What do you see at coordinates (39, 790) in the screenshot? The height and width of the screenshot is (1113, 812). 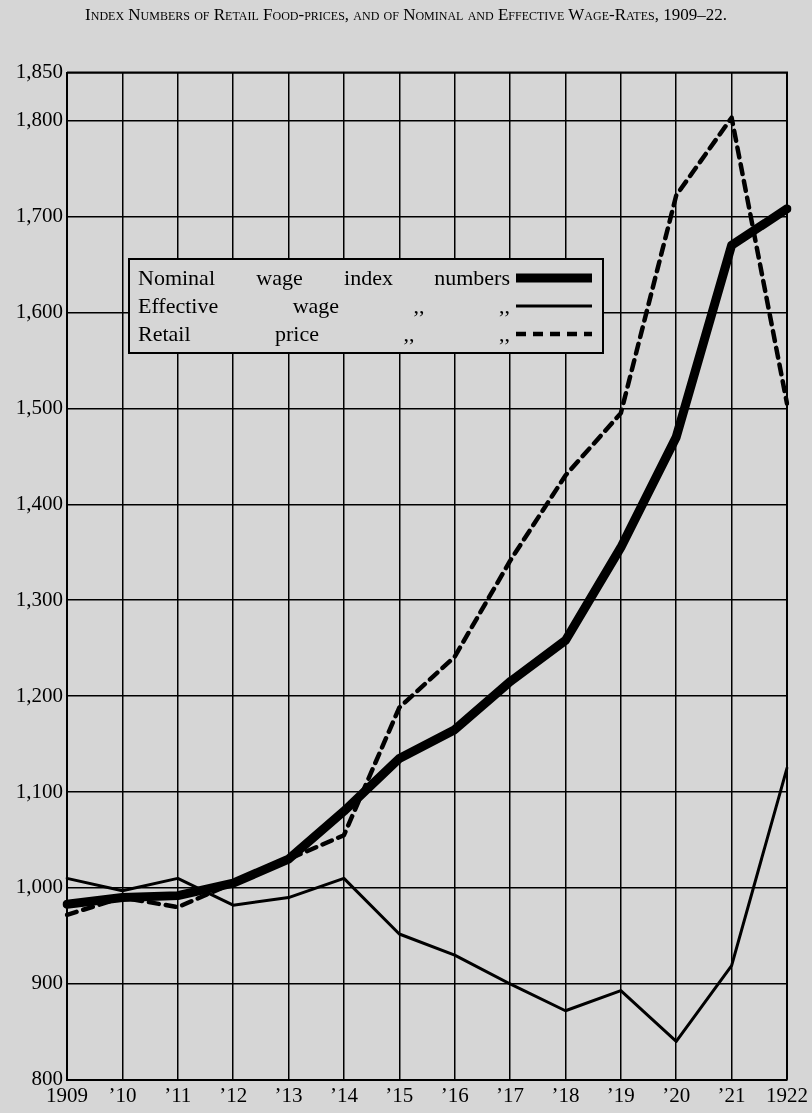 I see `y-tick-label: 1,100` at bounding box center [39, 790].